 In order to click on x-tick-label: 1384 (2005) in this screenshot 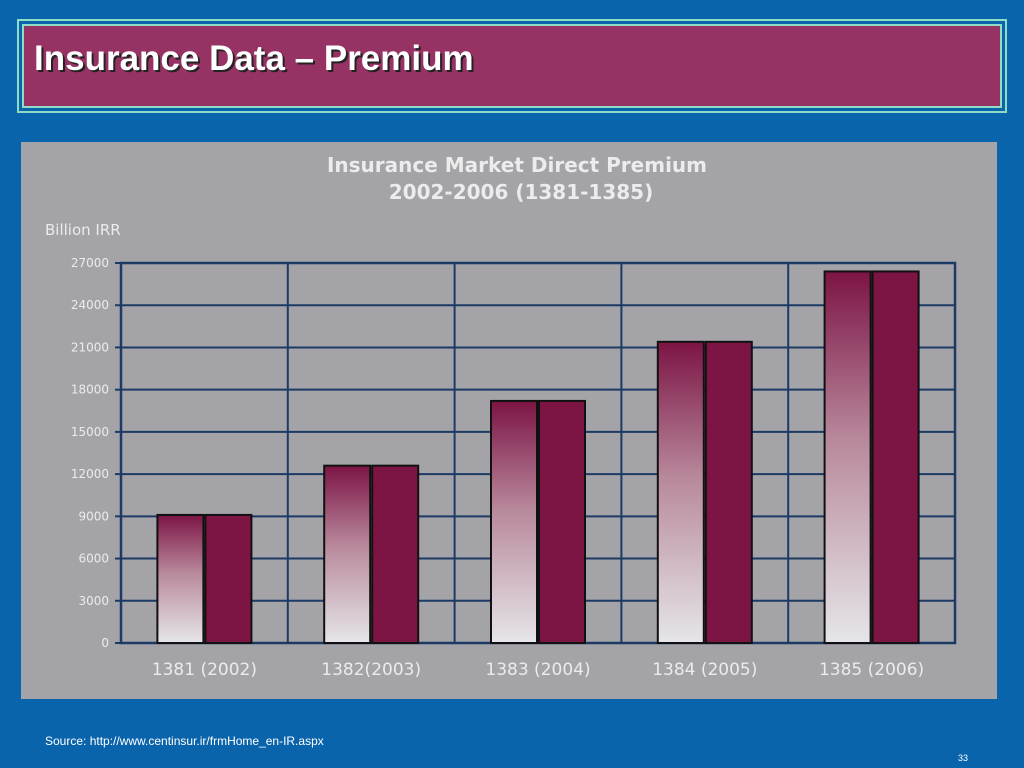, I will do `click(704, 670)`.